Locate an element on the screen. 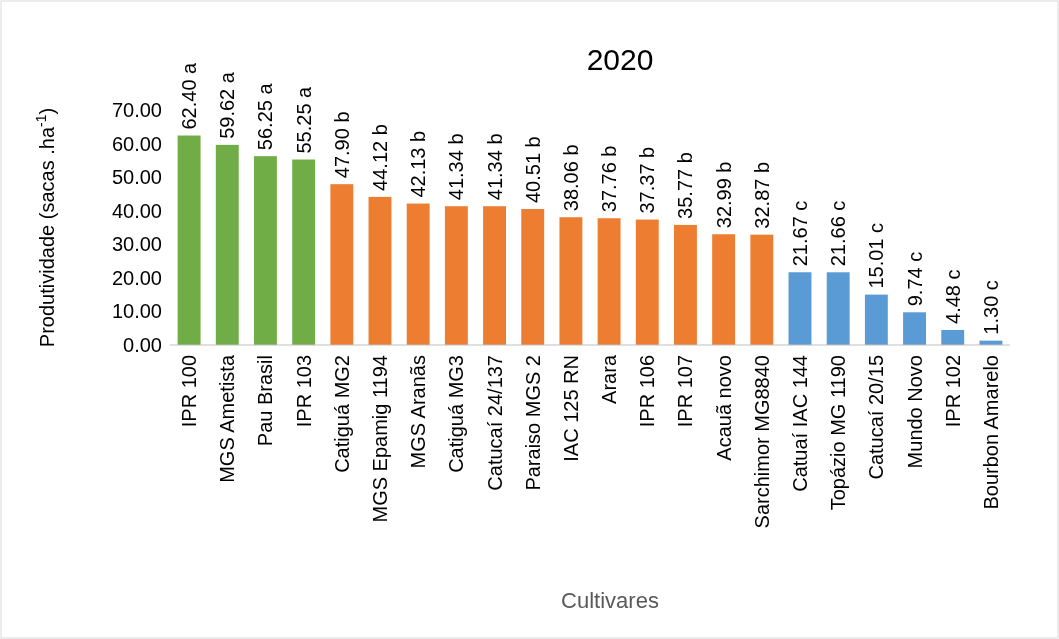 The width and height of the screenshot is (1059, 639). x-tick-label: Mundo Novo is located at coordinates (914, 412).